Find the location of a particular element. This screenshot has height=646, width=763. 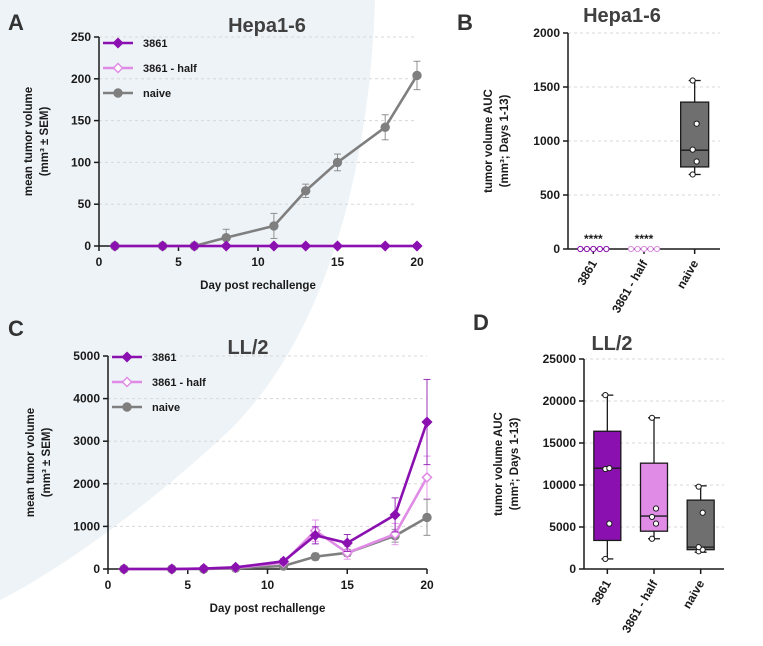

y-tick-label: 15000 is located at coordinates (560, 443).